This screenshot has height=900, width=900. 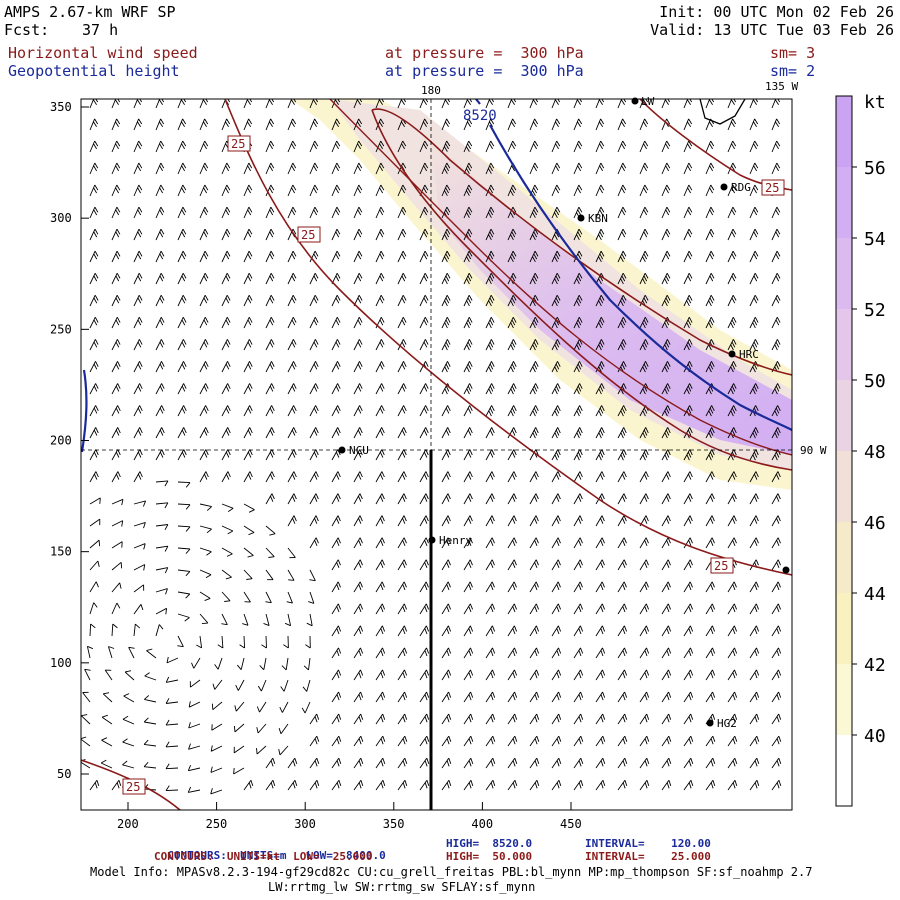 What do you see at coordinates (84, 411) in the screenshot?
I see `height-contour-west-edge` at bounding box center [84, 411].